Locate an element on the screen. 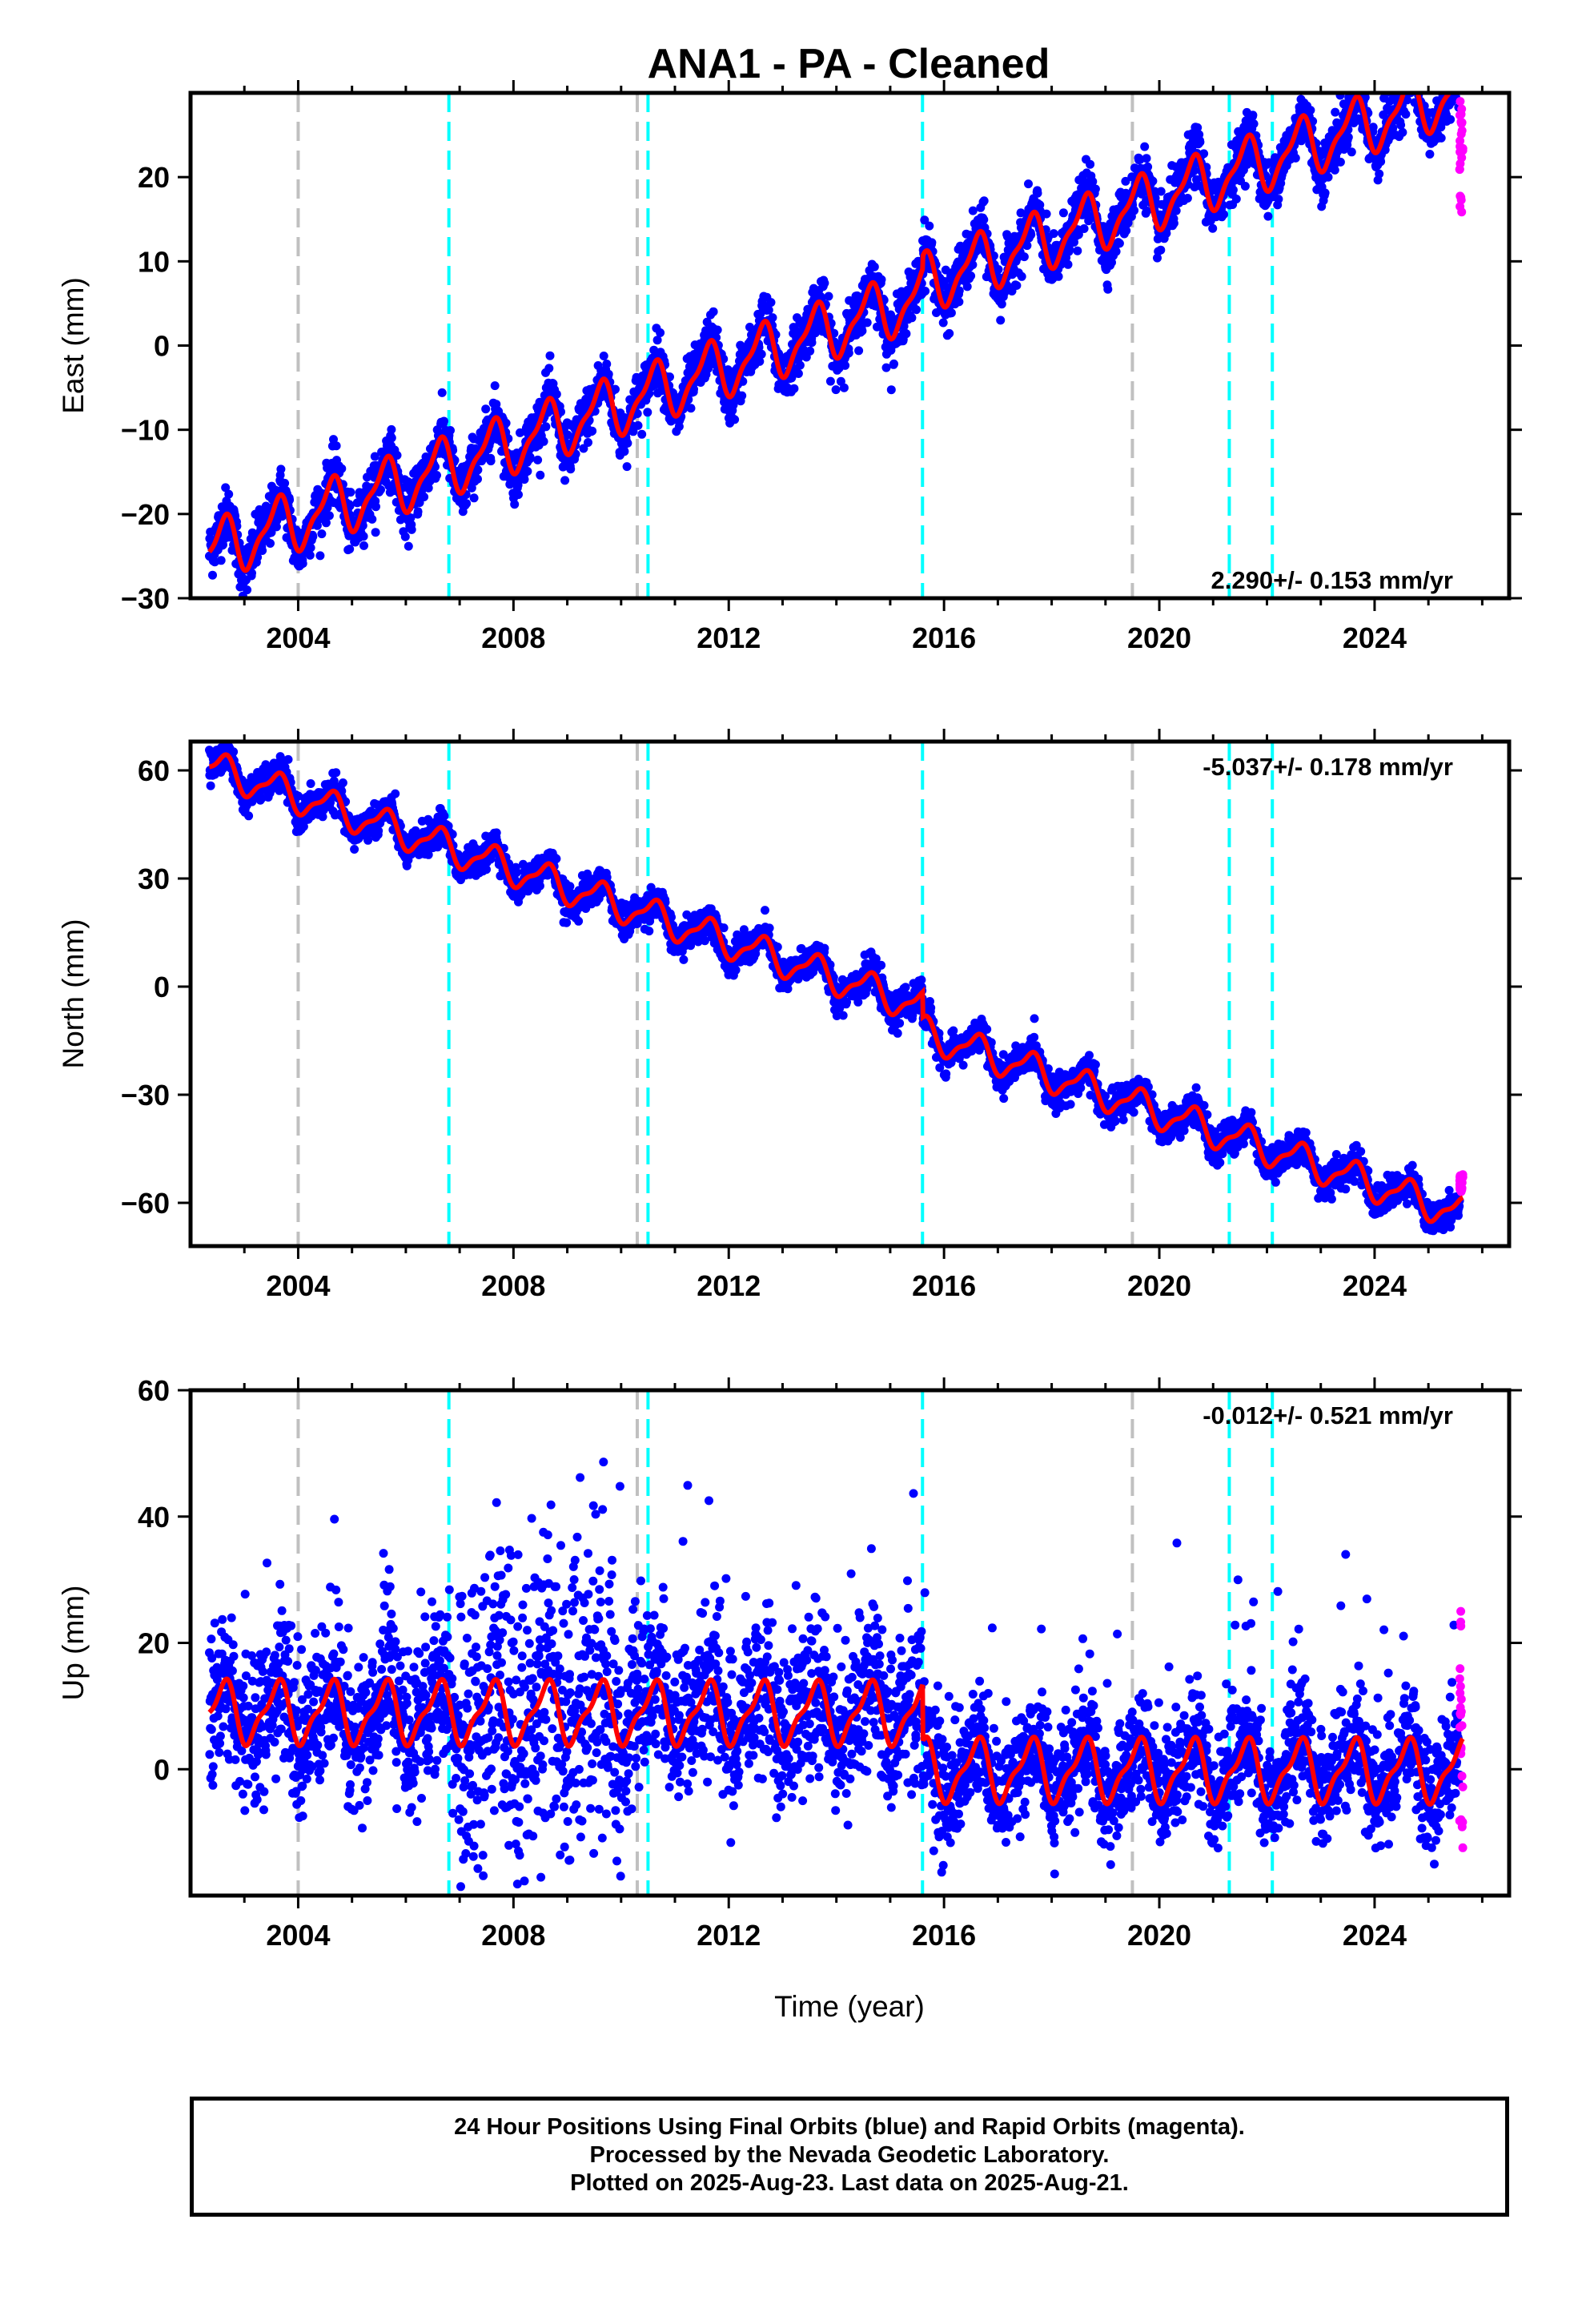 This screenshot has width=1582, height=2324. y-tick-label: −10 is located at coordinates (145, 430).